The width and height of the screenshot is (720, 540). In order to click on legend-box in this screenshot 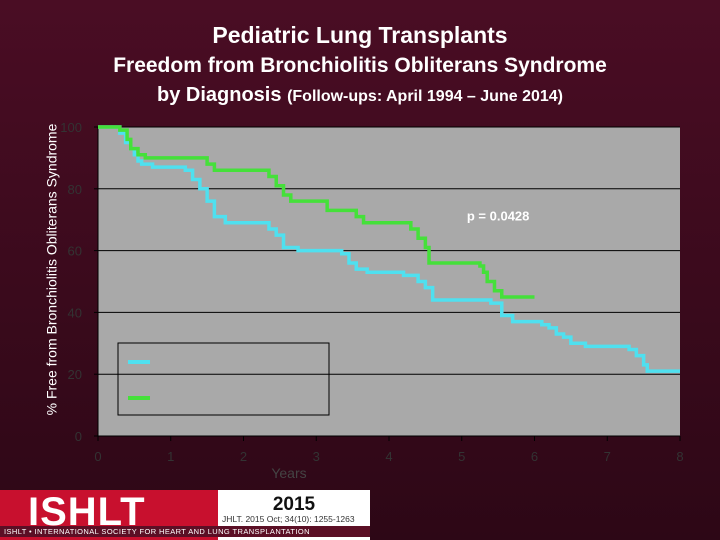, I will do `click(223, 379)`.